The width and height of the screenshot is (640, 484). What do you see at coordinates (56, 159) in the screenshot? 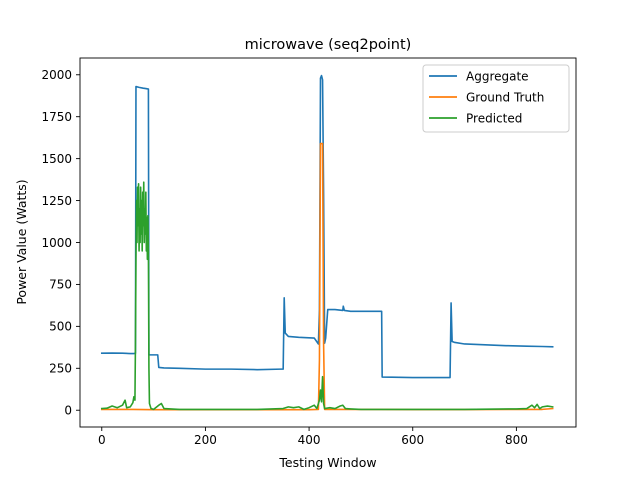
I see `y-tick-label: 1500` at bounding box center [56, 159].